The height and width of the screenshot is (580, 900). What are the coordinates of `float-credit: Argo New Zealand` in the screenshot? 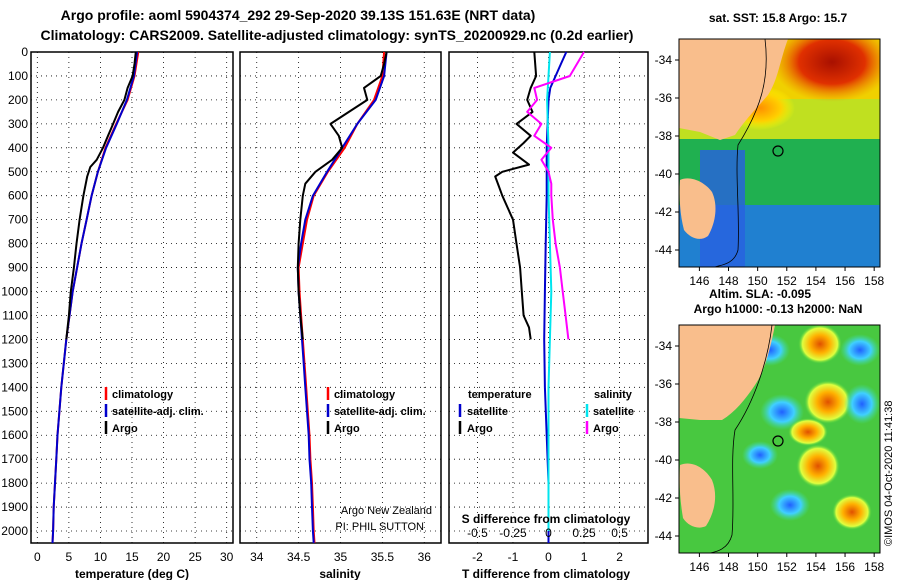 It's located at (386, 511).